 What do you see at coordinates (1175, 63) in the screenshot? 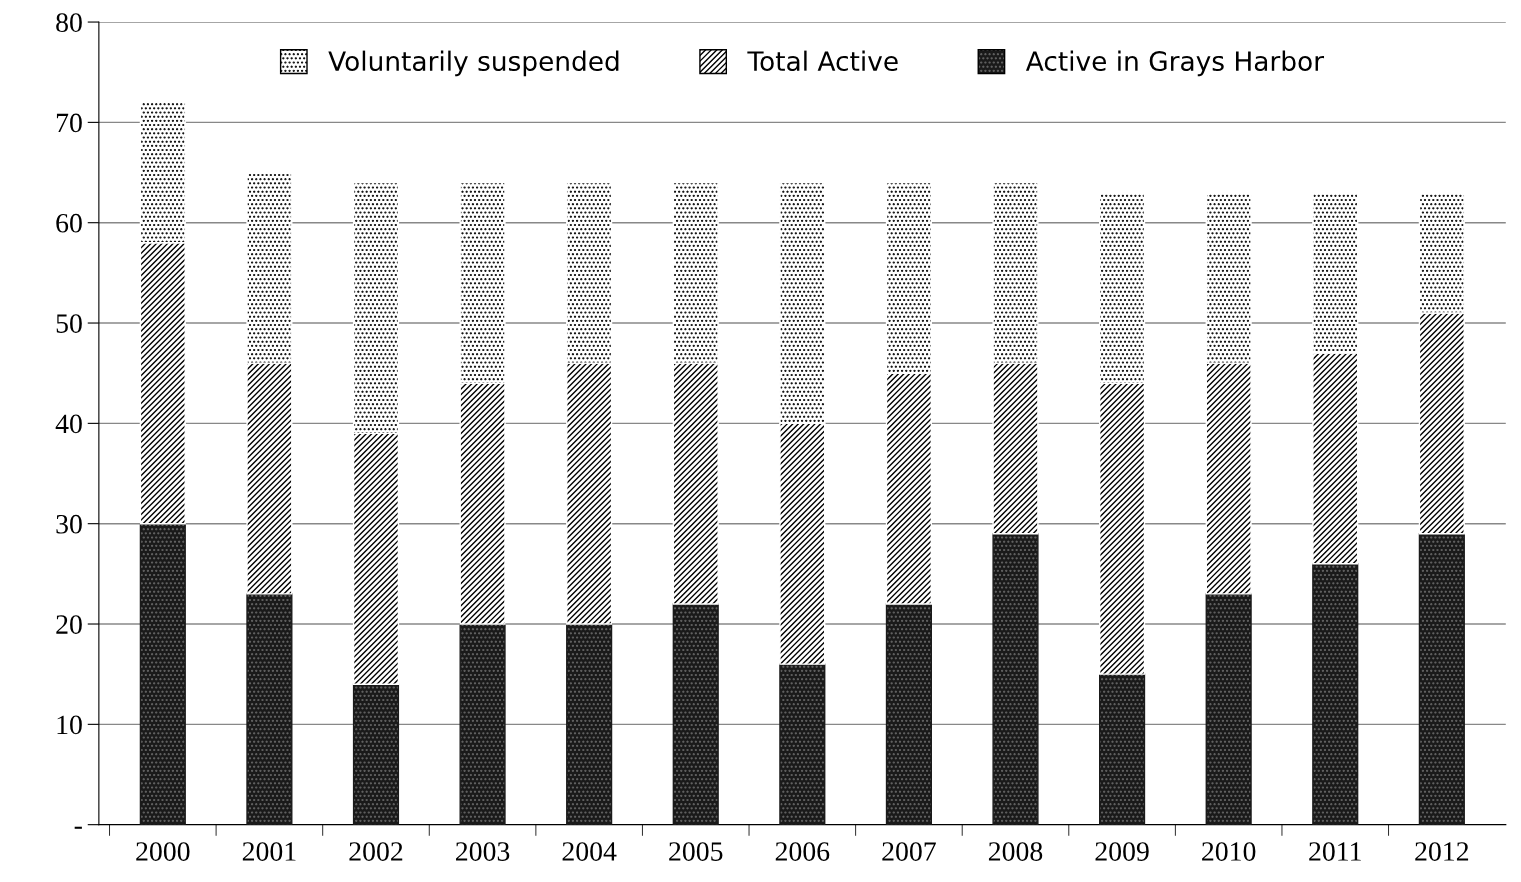
I see `legend-label: Active in Grays Harbor` at bounding box center [1175, 63].